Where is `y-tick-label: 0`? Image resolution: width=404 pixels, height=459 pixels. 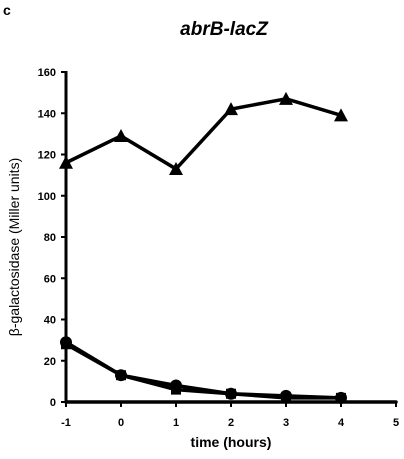 y-tick-label: 0 is located at coordinates (53, 403).